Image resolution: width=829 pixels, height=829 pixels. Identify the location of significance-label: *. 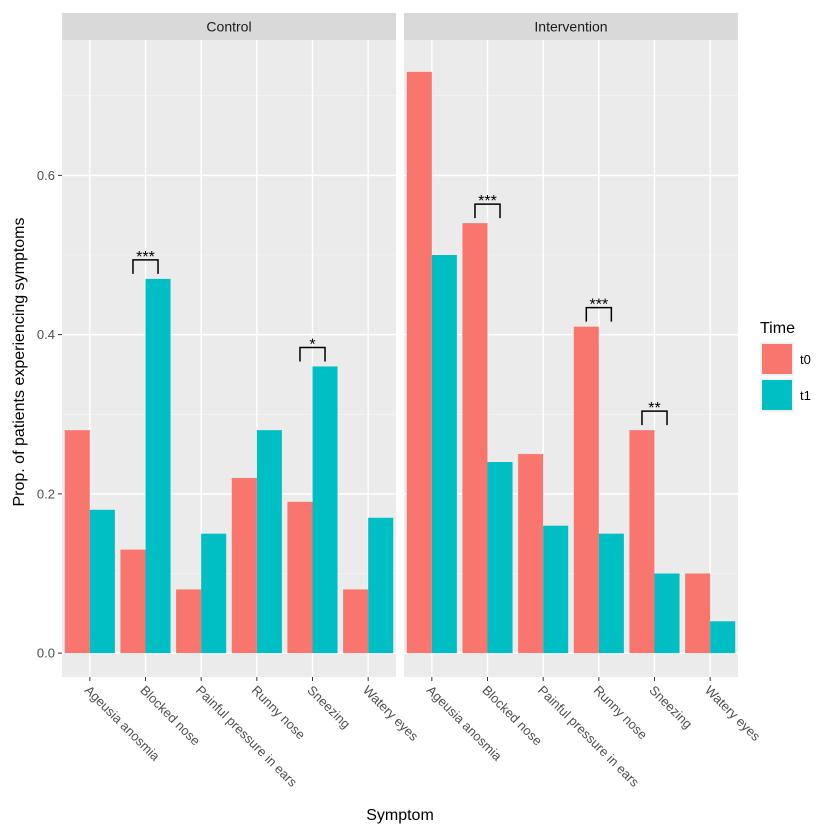
(312, 344).